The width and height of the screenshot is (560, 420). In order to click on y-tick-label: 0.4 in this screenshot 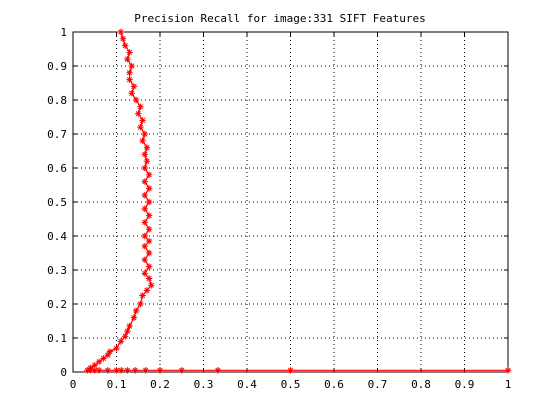, I will do `click(57, 236)`.